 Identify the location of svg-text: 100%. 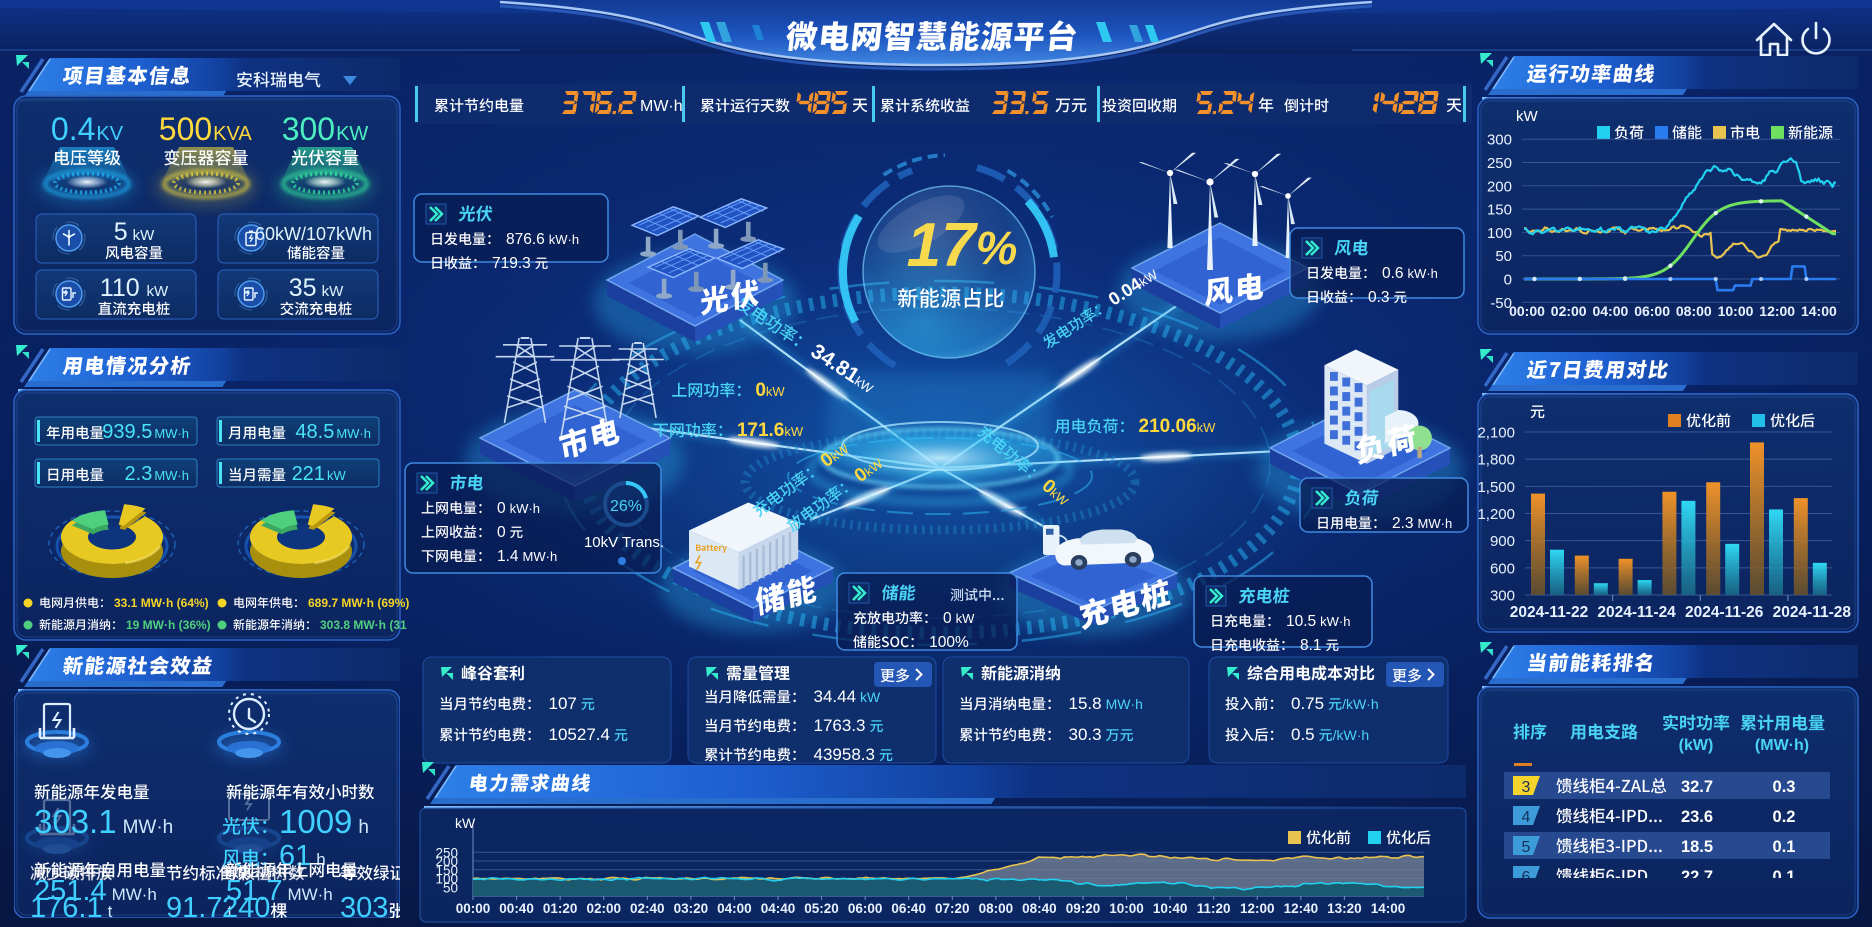
(949, 642).